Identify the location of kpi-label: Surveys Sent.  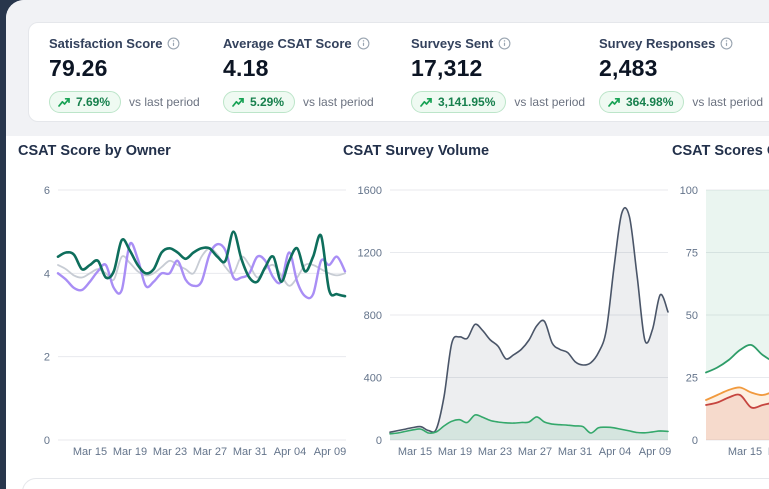
(461, 43).